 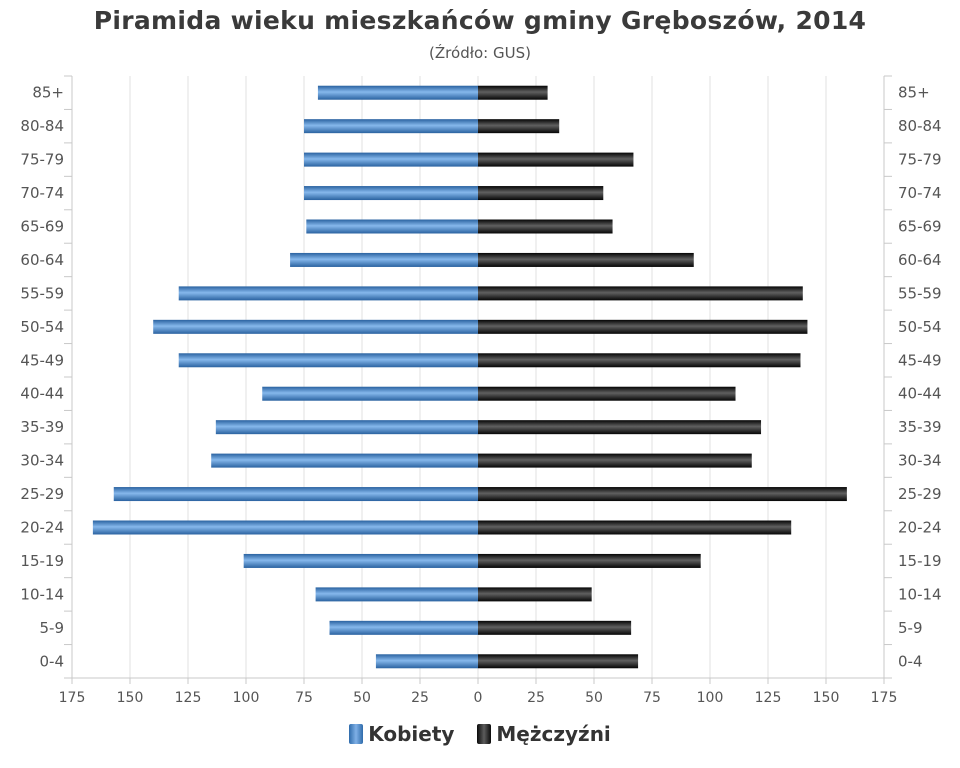 I want to click on y-tick-label-right: 80-84, so click(x=920, y=126).